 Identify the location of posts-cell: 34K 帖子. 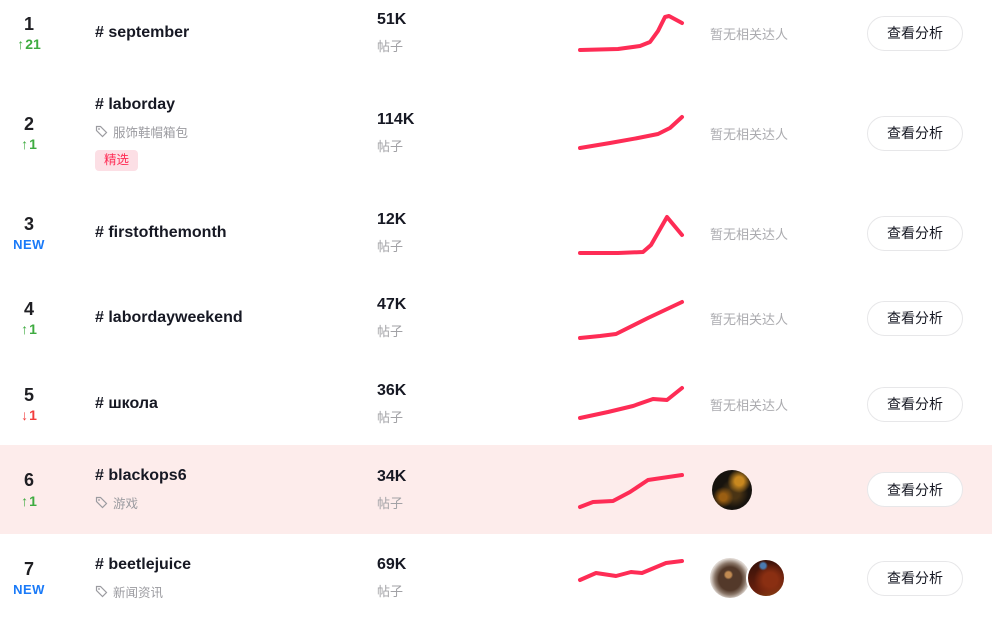
(477, 490).